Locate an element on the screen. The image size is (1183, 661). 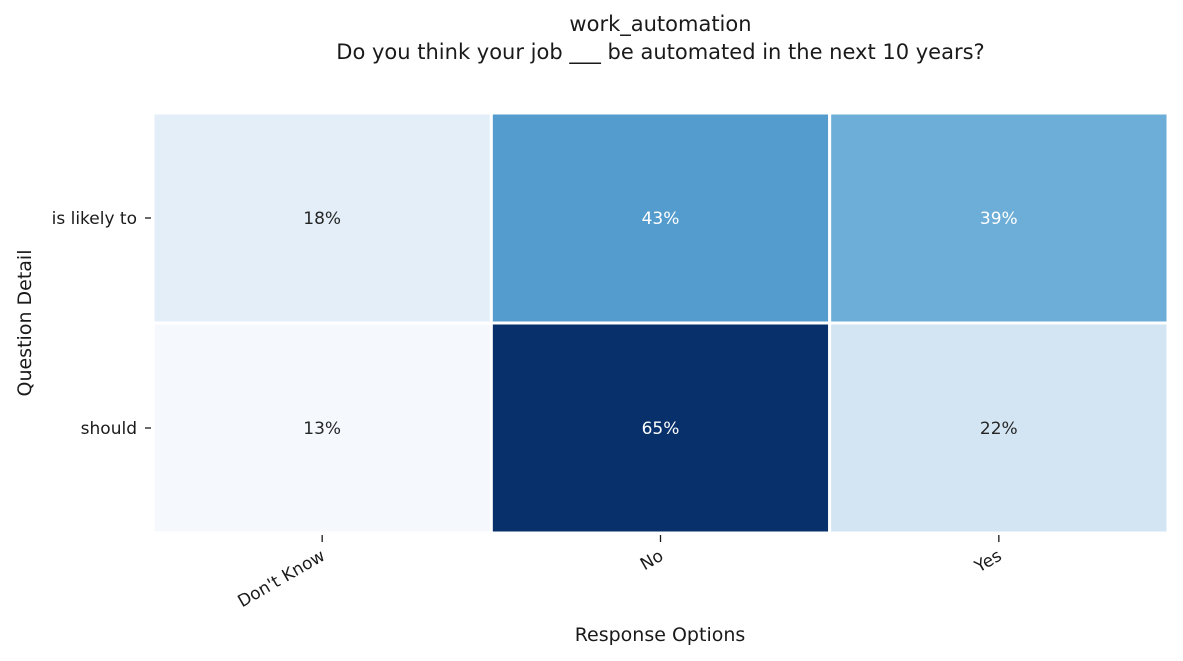
x-tick-label: Yes is located at coordinates (988, 562).